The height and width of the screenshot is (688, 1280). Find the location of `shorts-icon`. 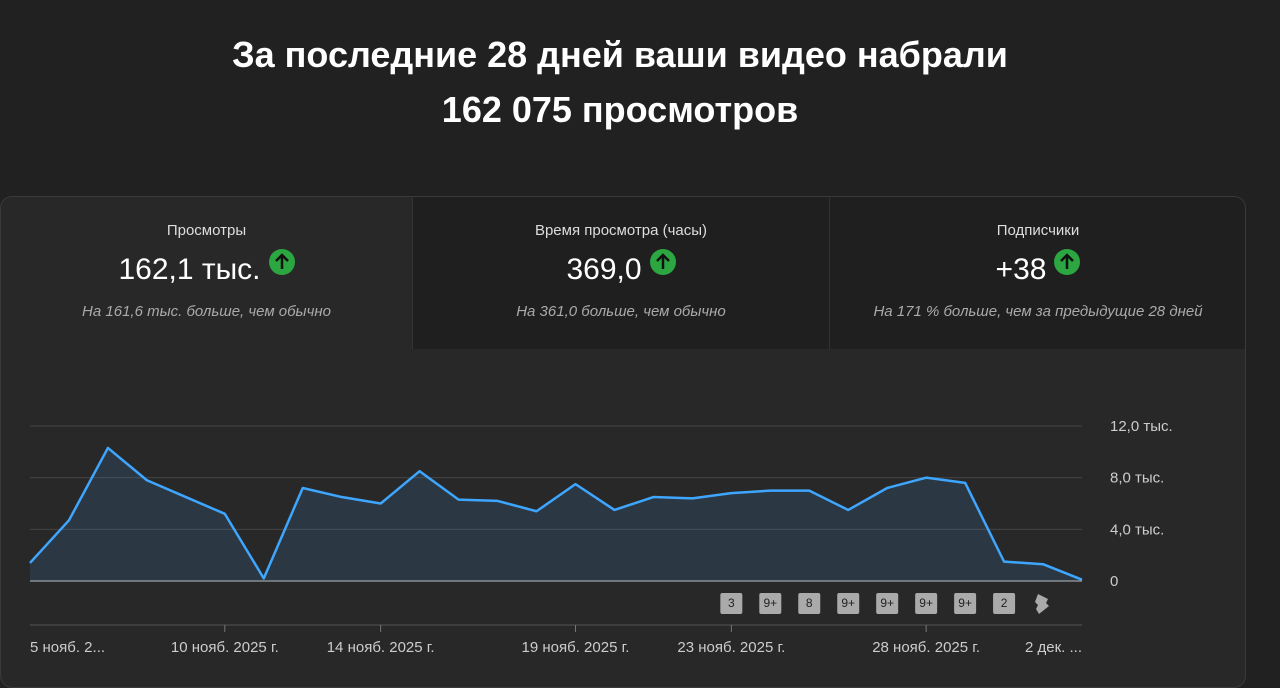

shorts-icon is located at coordinates (1042, 604).